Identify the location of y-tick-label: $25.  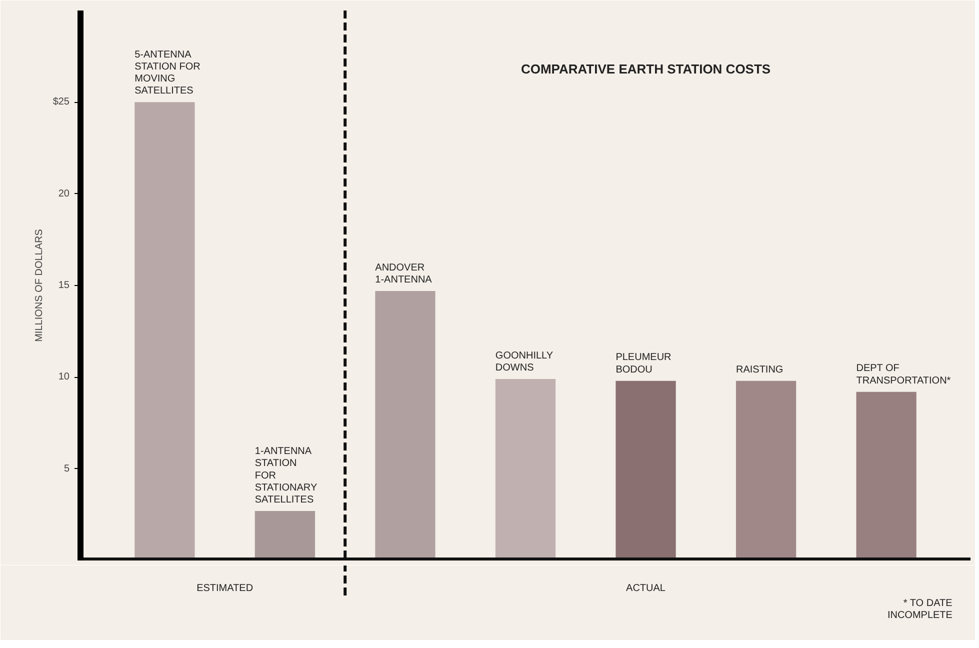
(61, 102).